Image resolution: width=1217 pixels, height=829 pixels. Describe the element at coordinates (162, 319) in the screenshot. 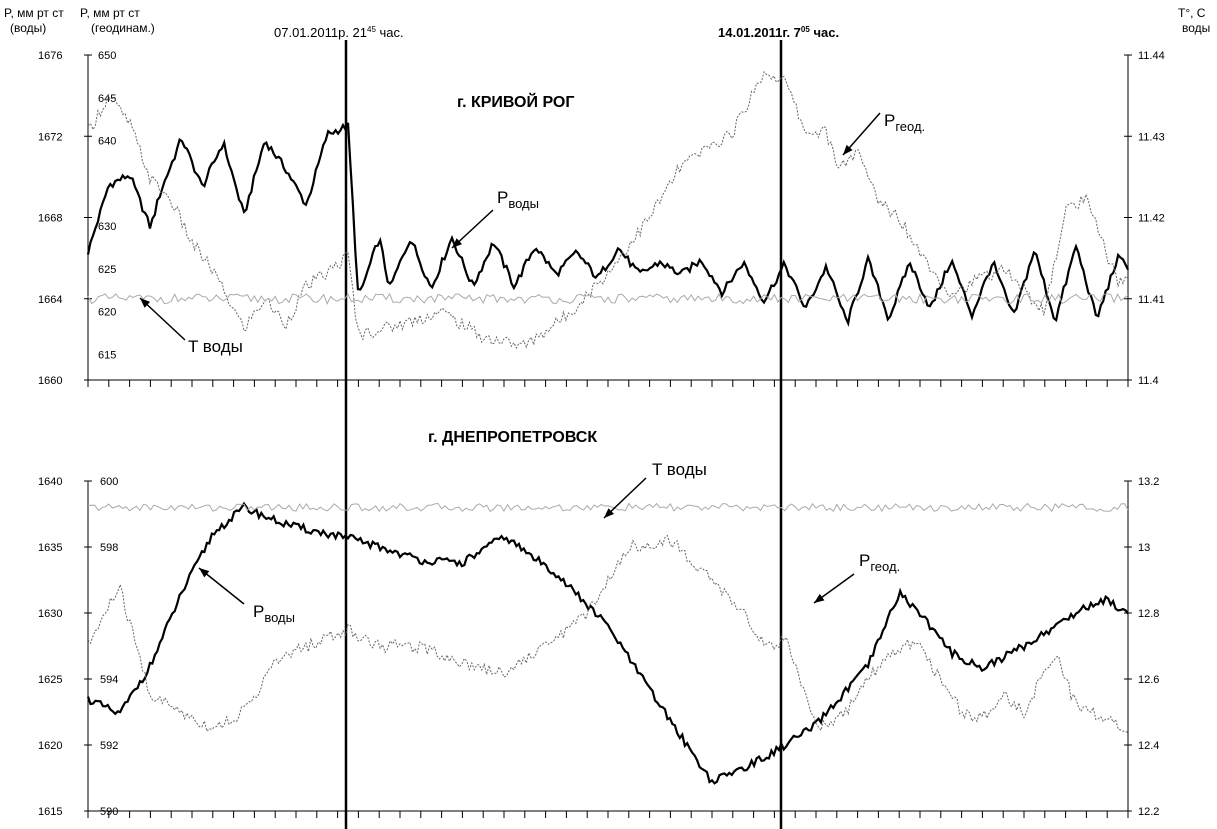

I see `annotation-arrow` at that location.